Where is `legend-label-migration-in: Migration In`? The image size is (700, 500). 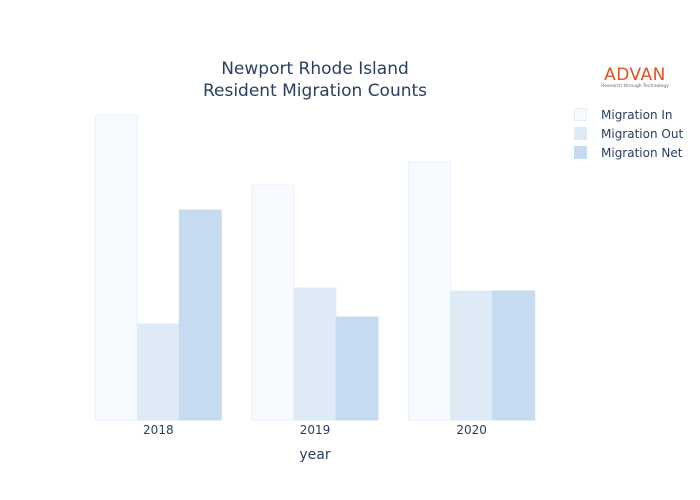
legend-label-migration-in: Migration In is located at coordinates (637, 114).